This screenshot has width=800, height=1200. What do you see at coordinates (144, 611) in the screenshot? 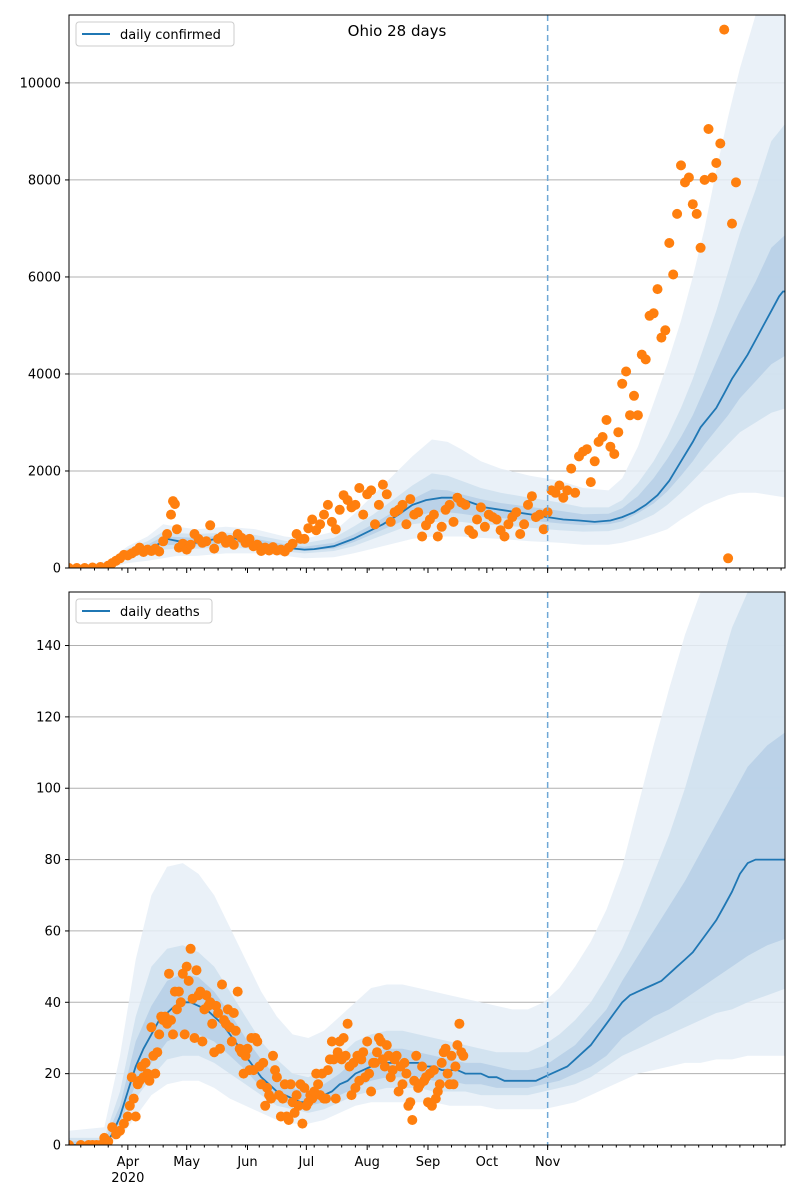
I see `legend: daily deaths` at bounding box center [144, 611].